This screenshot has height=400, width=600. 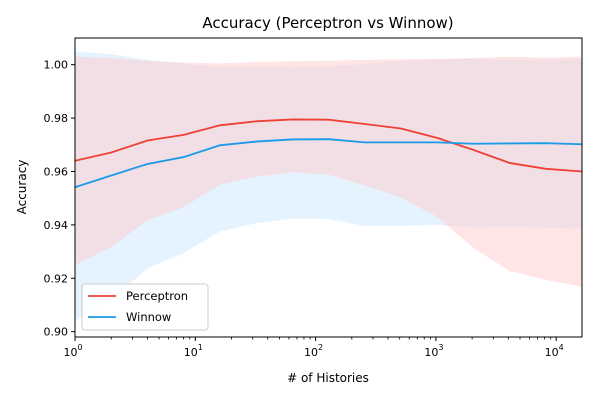 I want to click on series-lines, so click(x=328, y=153).